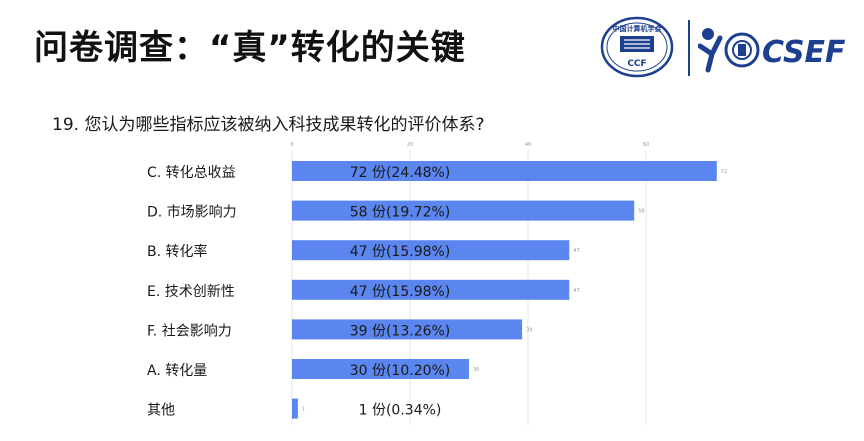  I want to click on bar-data-label: 1 份(0.34%), so click(400, 411).